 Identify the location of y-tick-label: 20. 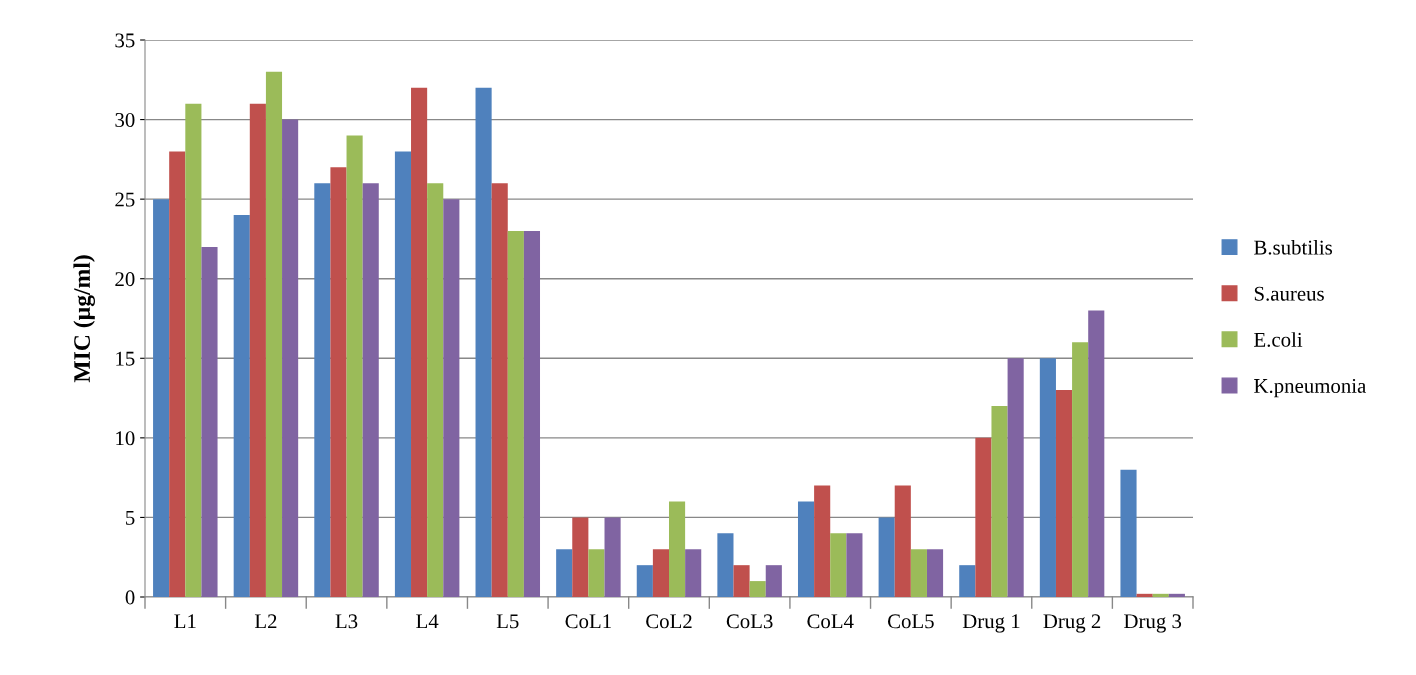
(125, 279).